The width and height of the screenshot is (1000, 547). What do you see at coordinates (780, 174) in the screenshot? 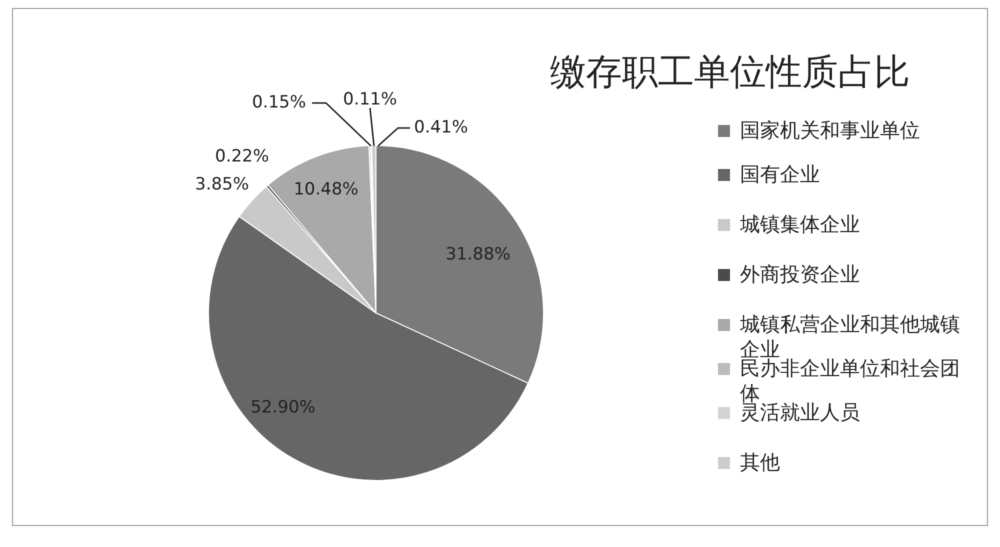
I see `legend-label: 国有企业` at bounding box center [780, 174].